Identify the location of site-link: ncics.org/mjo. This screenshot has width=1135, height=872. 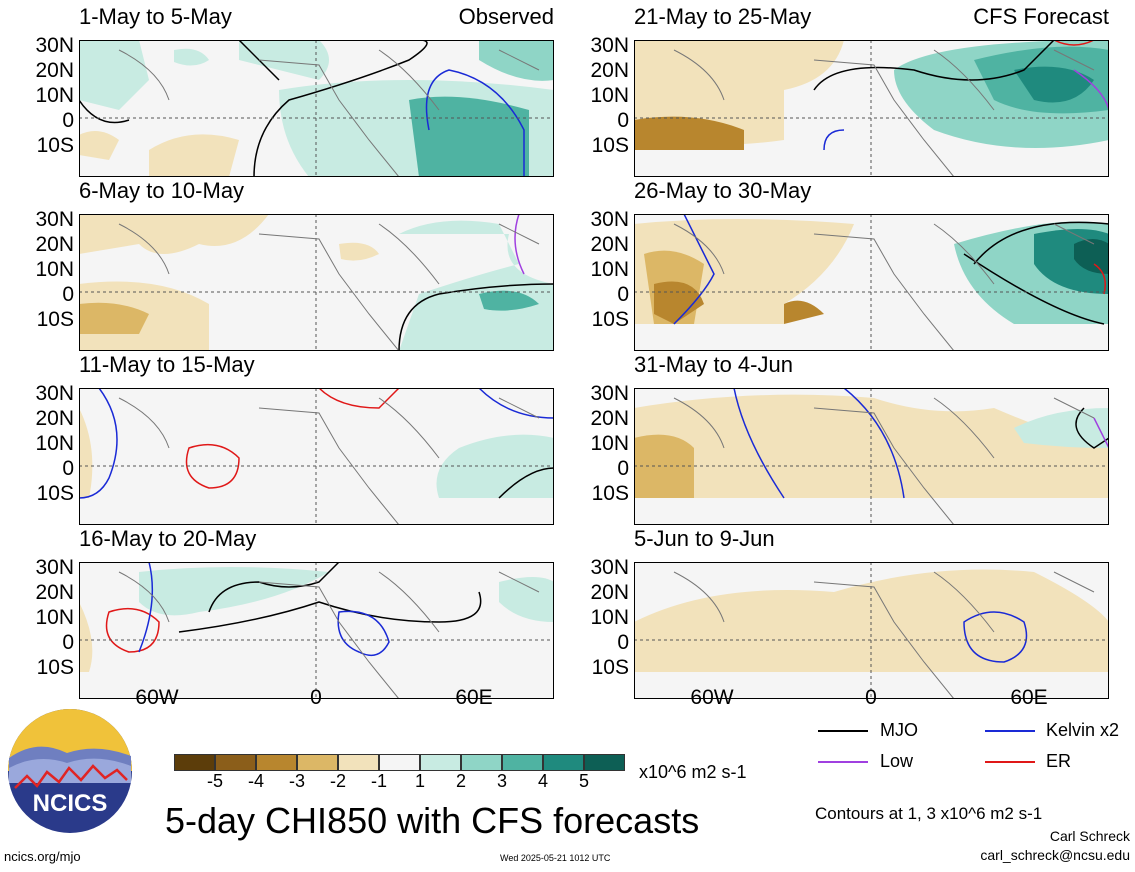
(42, 856).